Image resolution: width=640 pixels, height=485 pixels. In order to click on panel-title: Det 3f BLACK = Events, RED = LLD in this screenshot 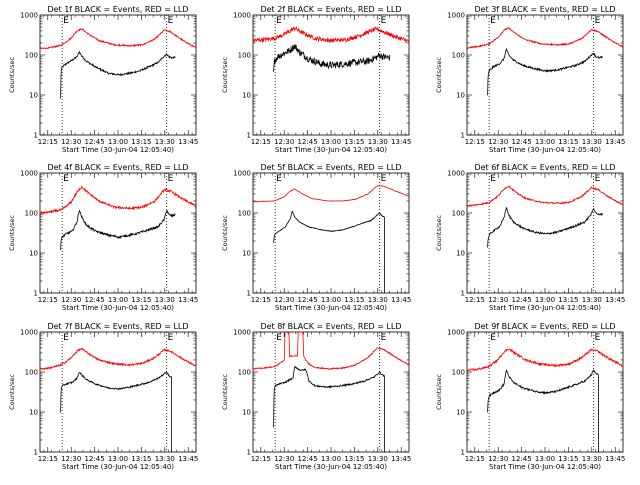, I will do `click(544, 9)`.